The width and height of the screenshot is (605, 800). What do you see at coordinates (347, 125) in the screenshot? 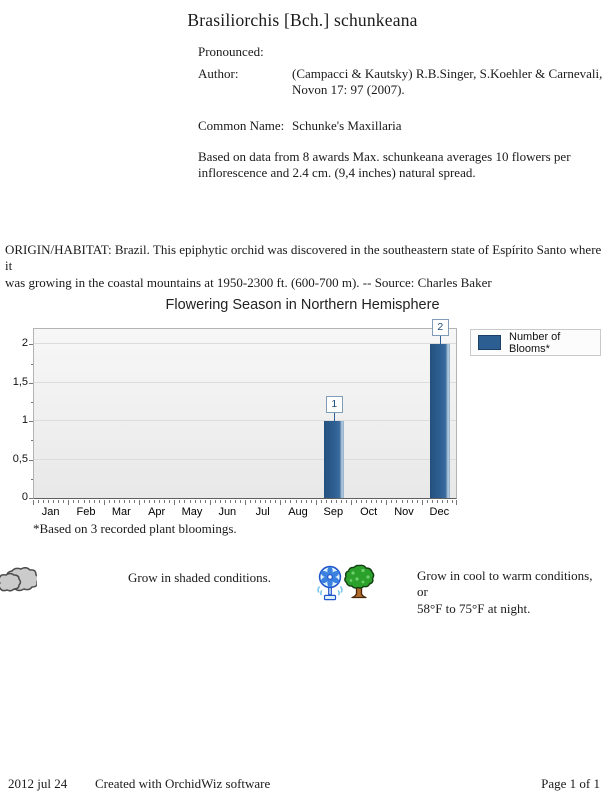
I see `common-name-value: Schunke's Maxillaria` at bounding box center [347, 125].